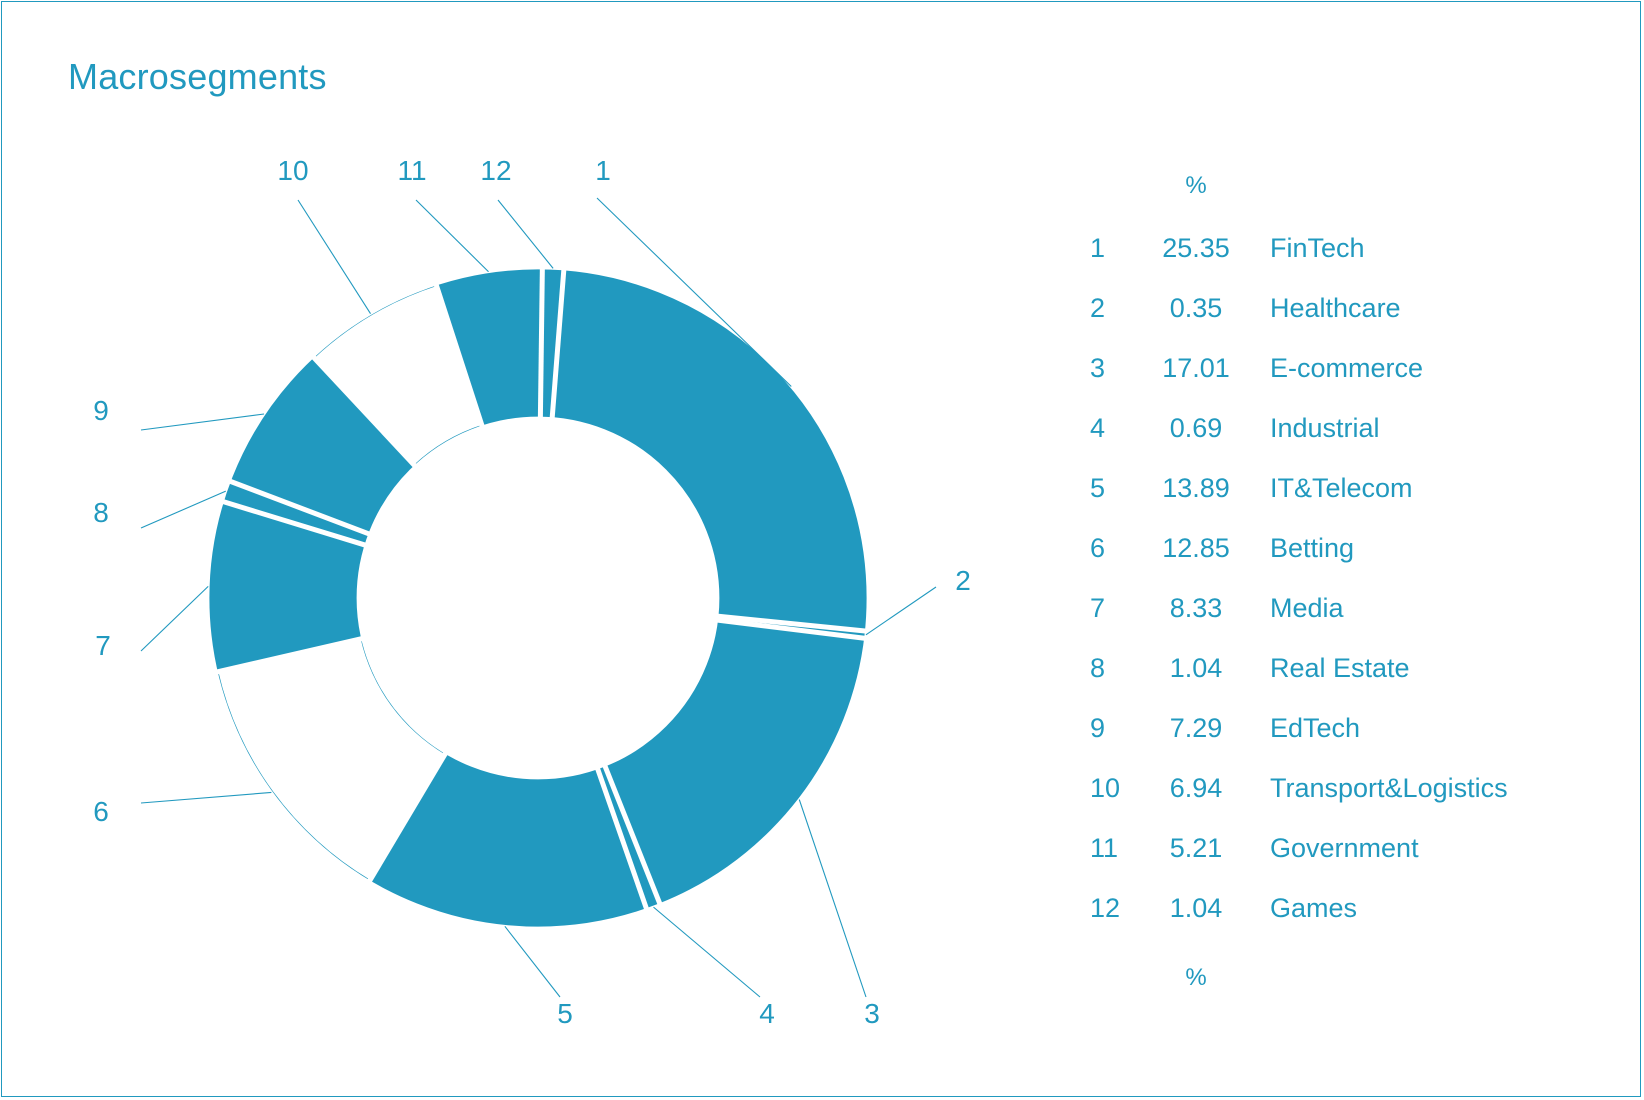 This screenshot has height=1100, width=1644. Describe the element at coordinates (411, 170) in the screenshot. I see `slice-label-11: 11` at that location.